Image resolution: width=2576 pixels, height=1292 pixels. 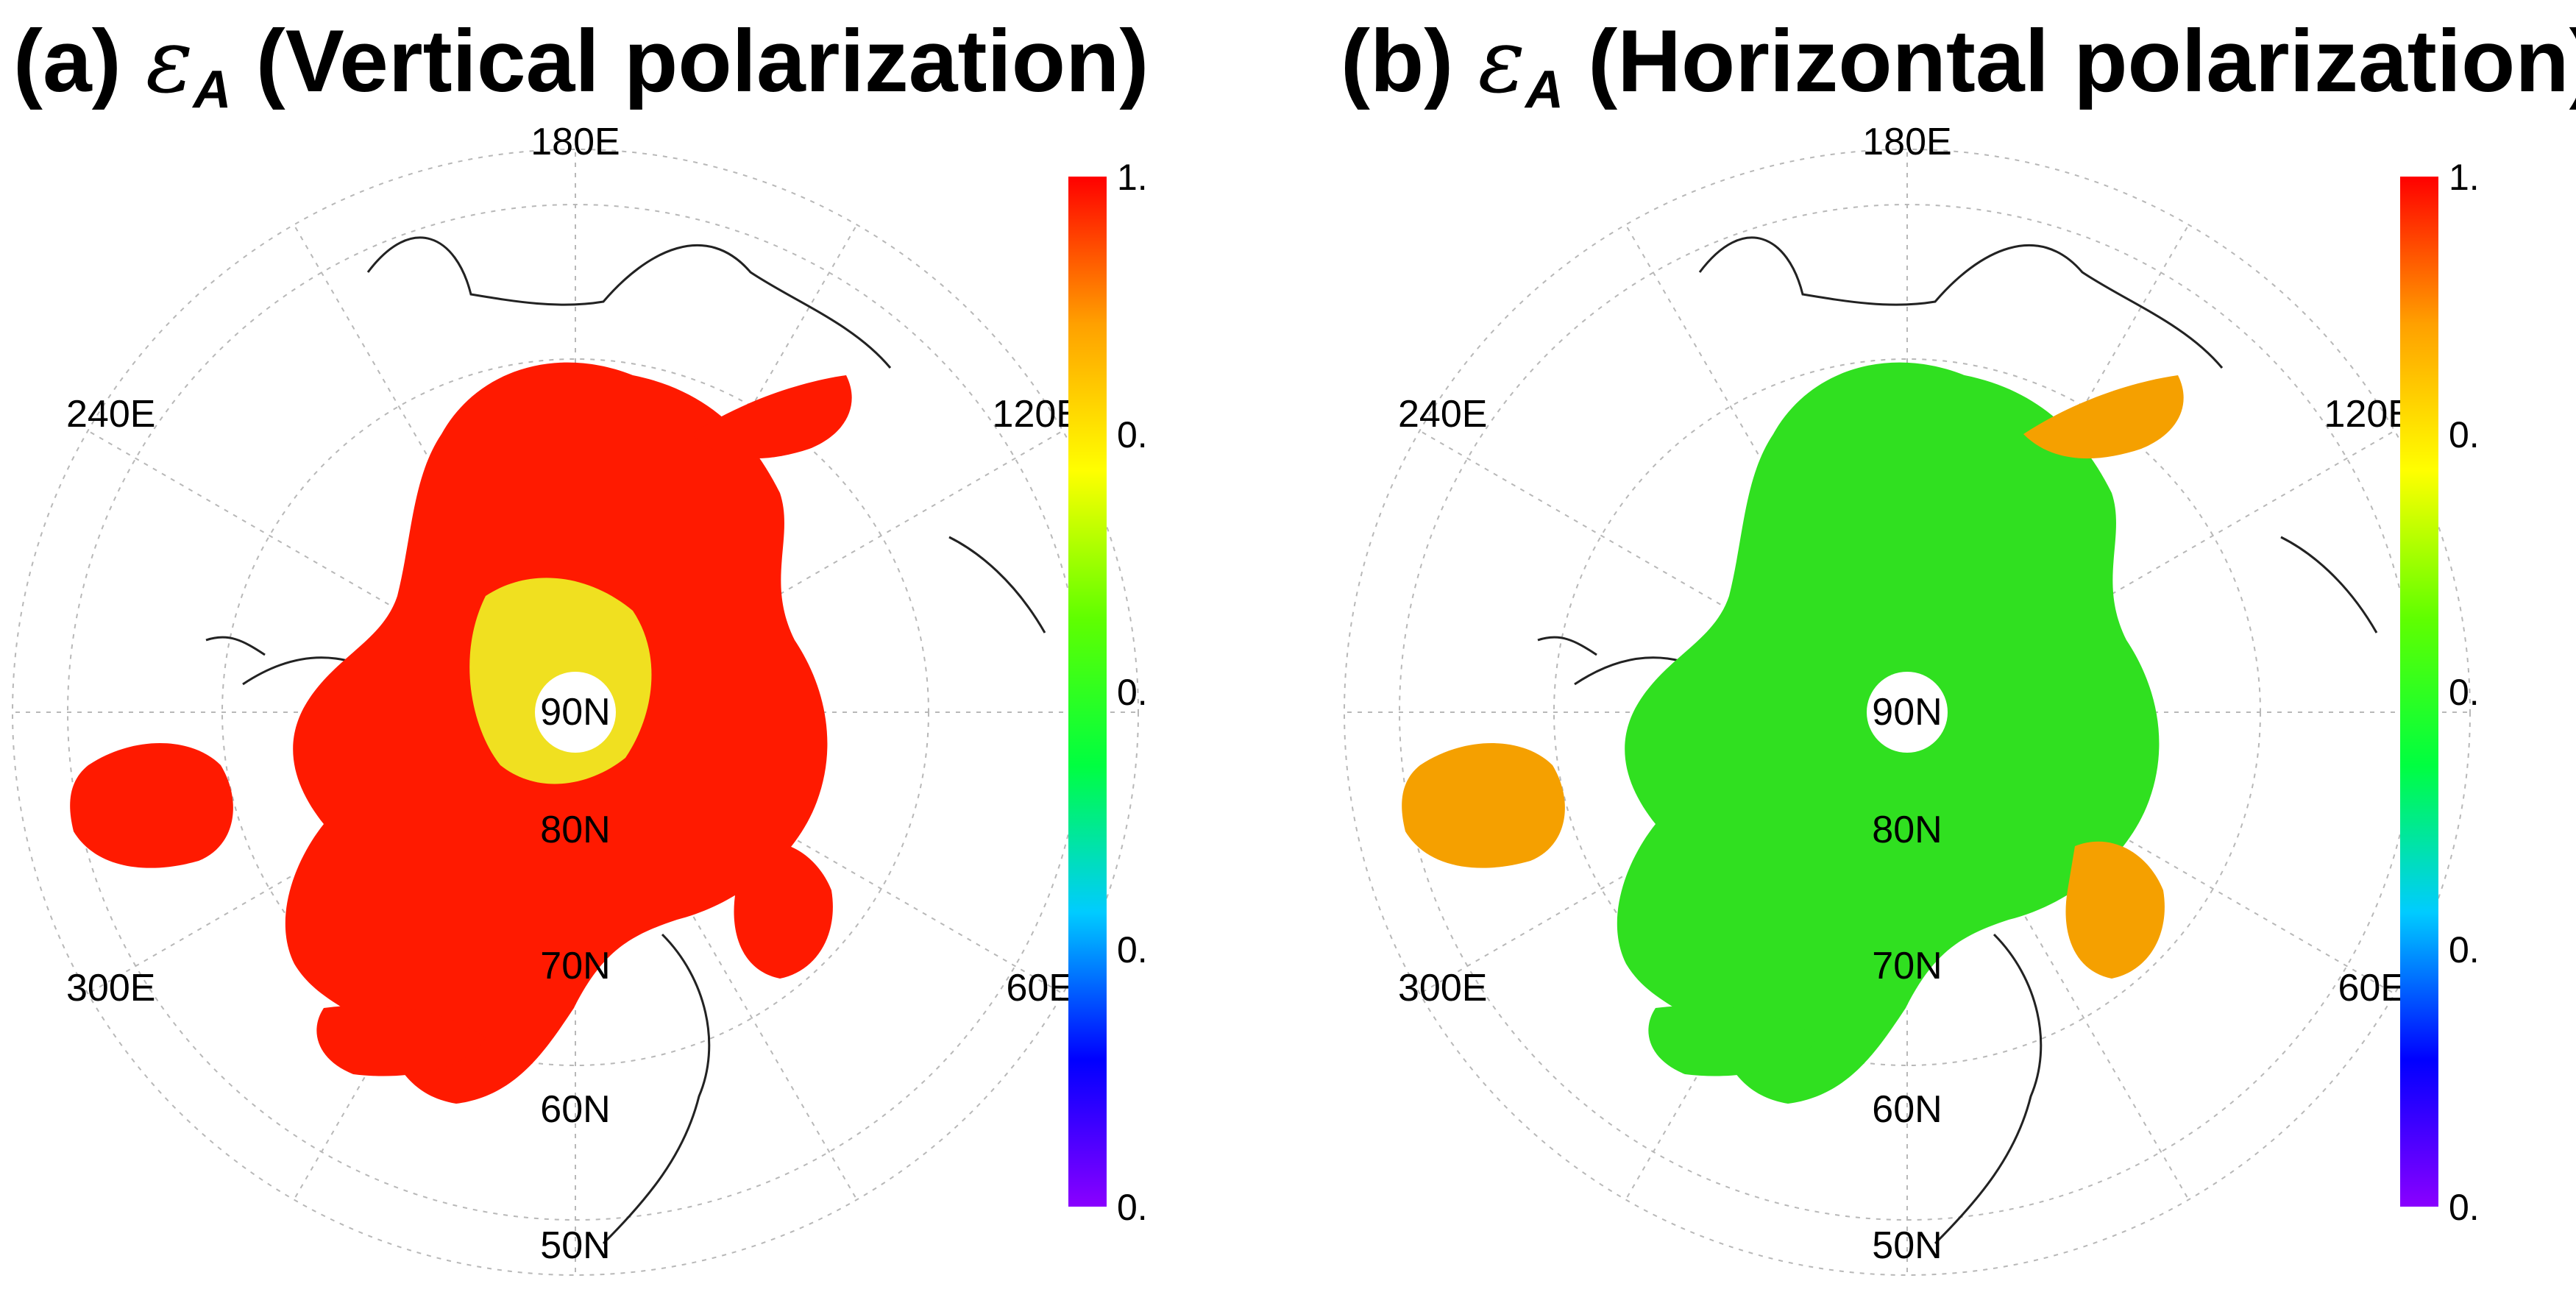 What do you see at coordinates (212, 89) in the screenshot?
I see `panel-a-subscript: A` at bounding box center [212, 89].